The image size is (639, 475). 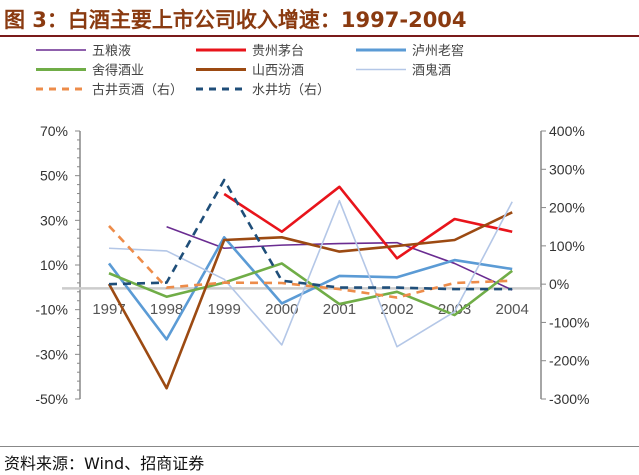 What do you see at coordinates (454, 309) in the screenshot?
I see `x-tick-label: 2003` at bounding box center [454, 309].